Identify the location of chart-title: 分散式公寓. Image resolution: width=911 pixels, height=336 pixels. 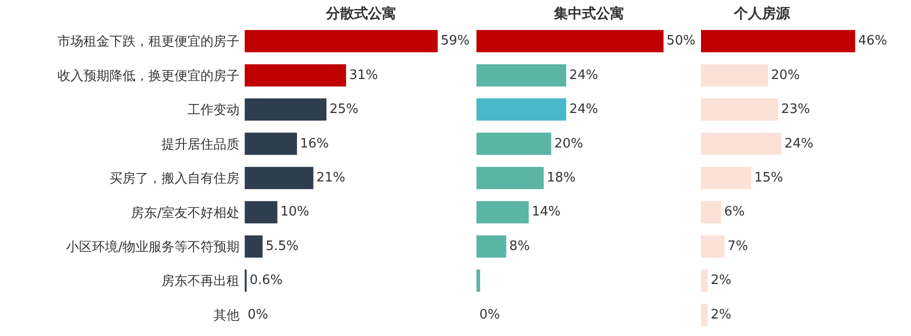
(360, 13).